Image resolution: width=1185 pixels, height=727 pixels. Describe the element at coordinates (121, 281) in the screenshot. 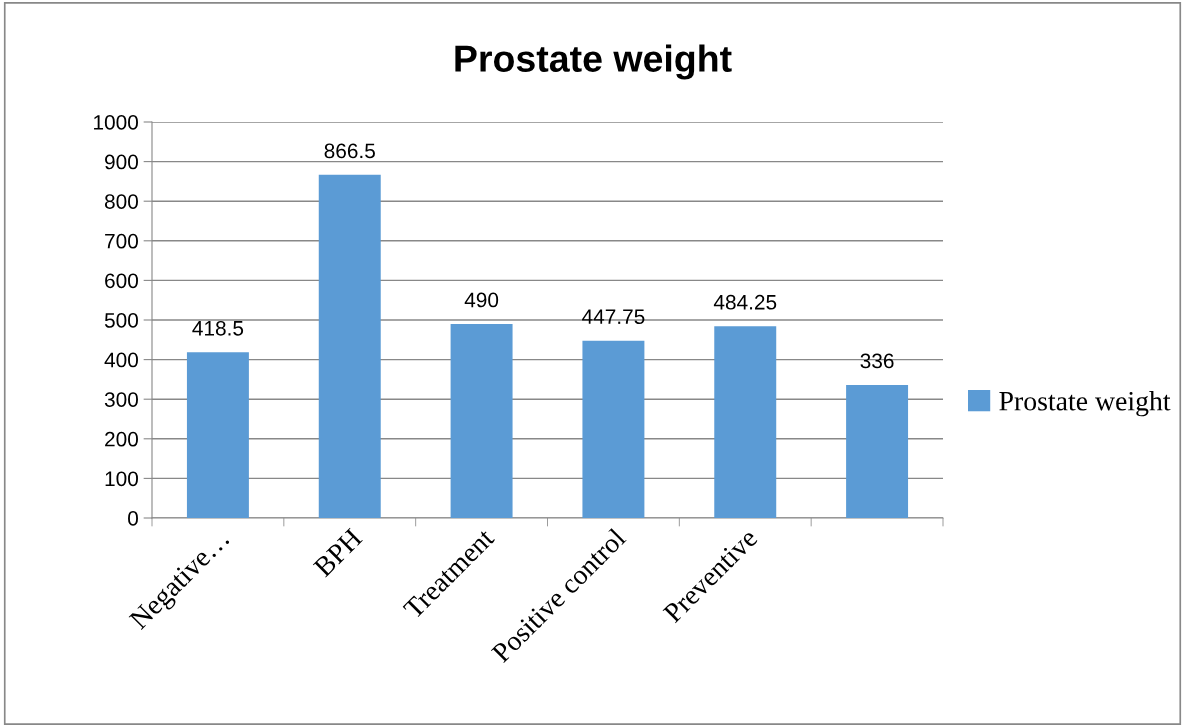

I see `y-tick-label: 600` at that location.